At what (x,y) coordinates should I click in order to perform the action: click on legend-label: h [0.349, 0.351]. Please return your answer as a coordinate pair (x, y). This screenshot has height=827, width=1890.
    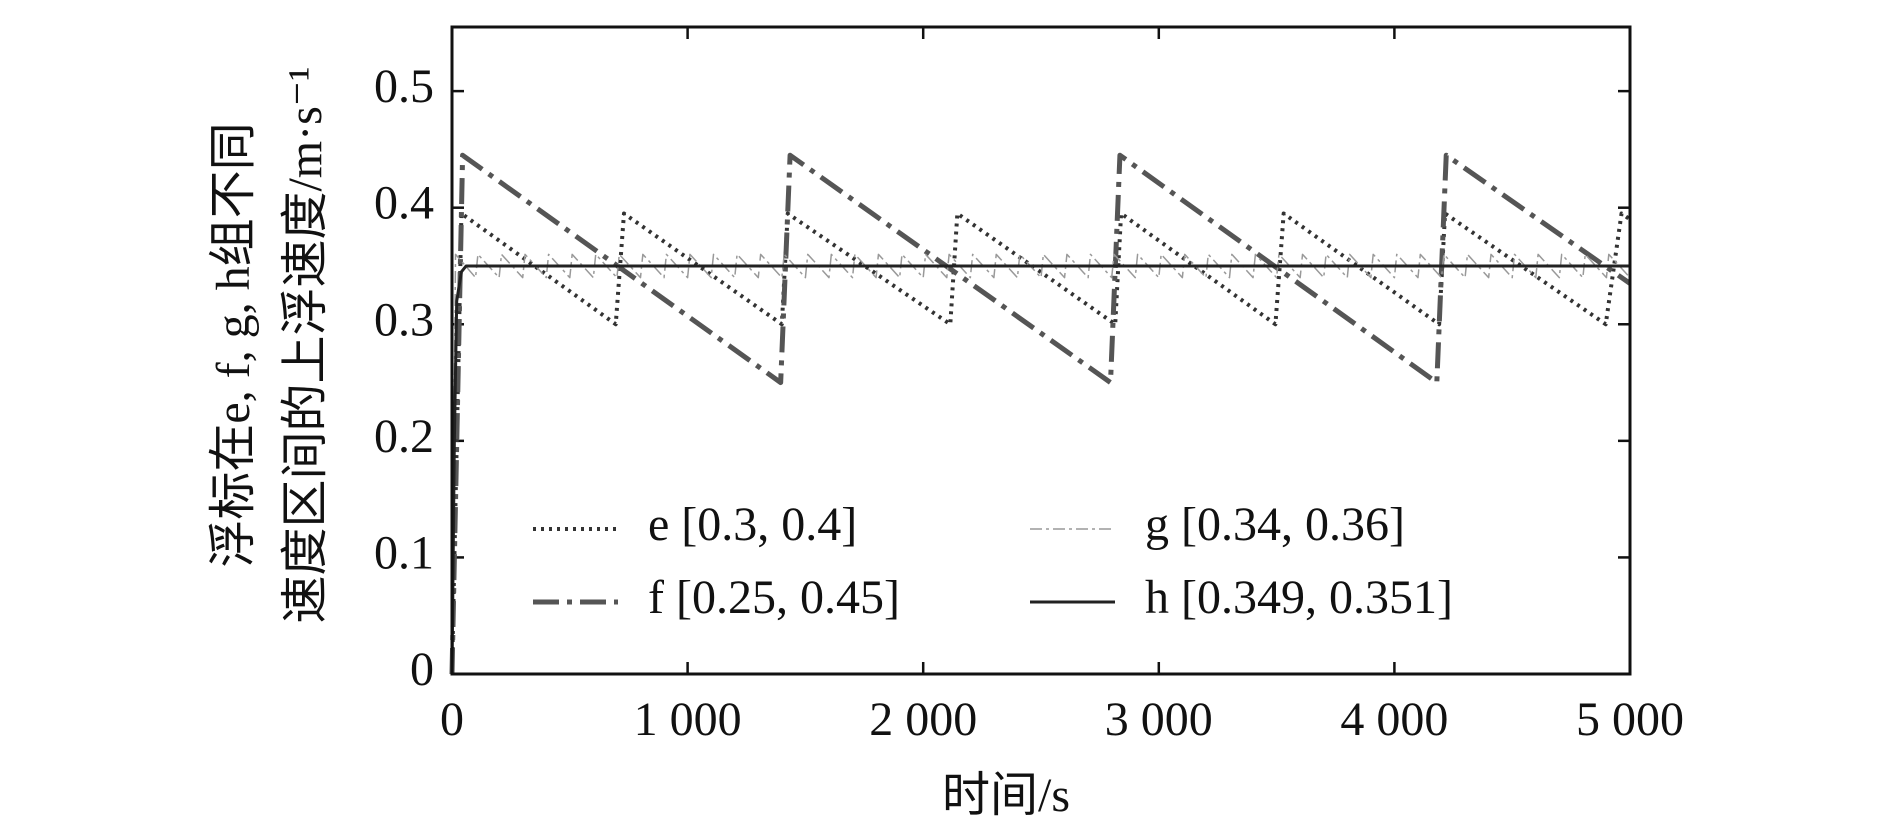
    Looking at the image, I should click on (1299, 597).